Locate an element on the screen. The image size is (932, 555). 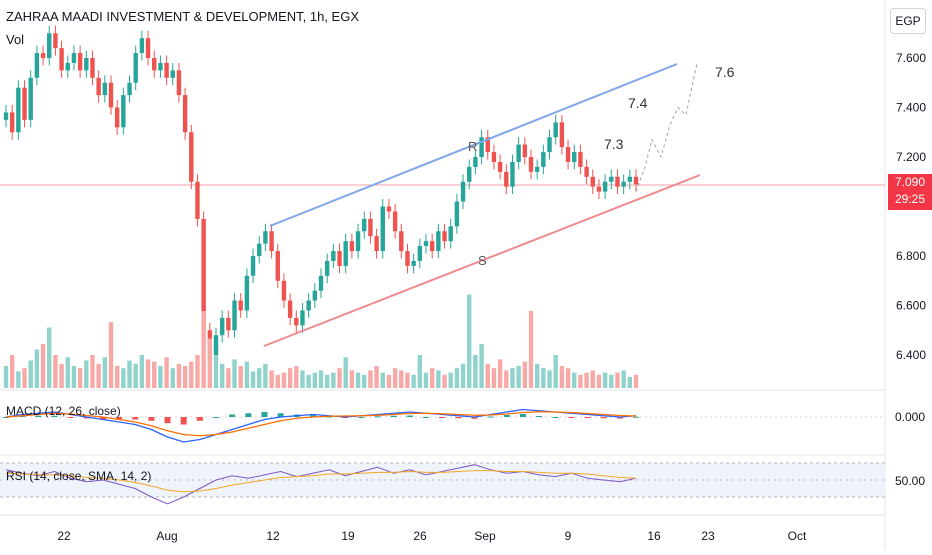
time-tick-label: 9 is located at coordinates (568, 536).